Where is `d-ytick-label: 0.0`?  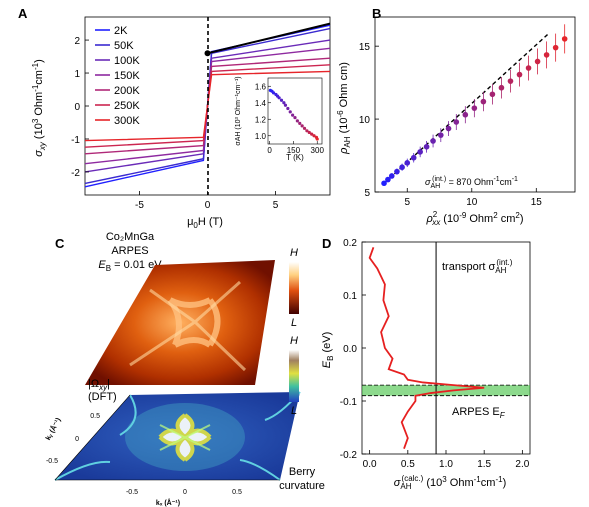
d-ytick-label: 0.0 is located at coordinates (350, 349).